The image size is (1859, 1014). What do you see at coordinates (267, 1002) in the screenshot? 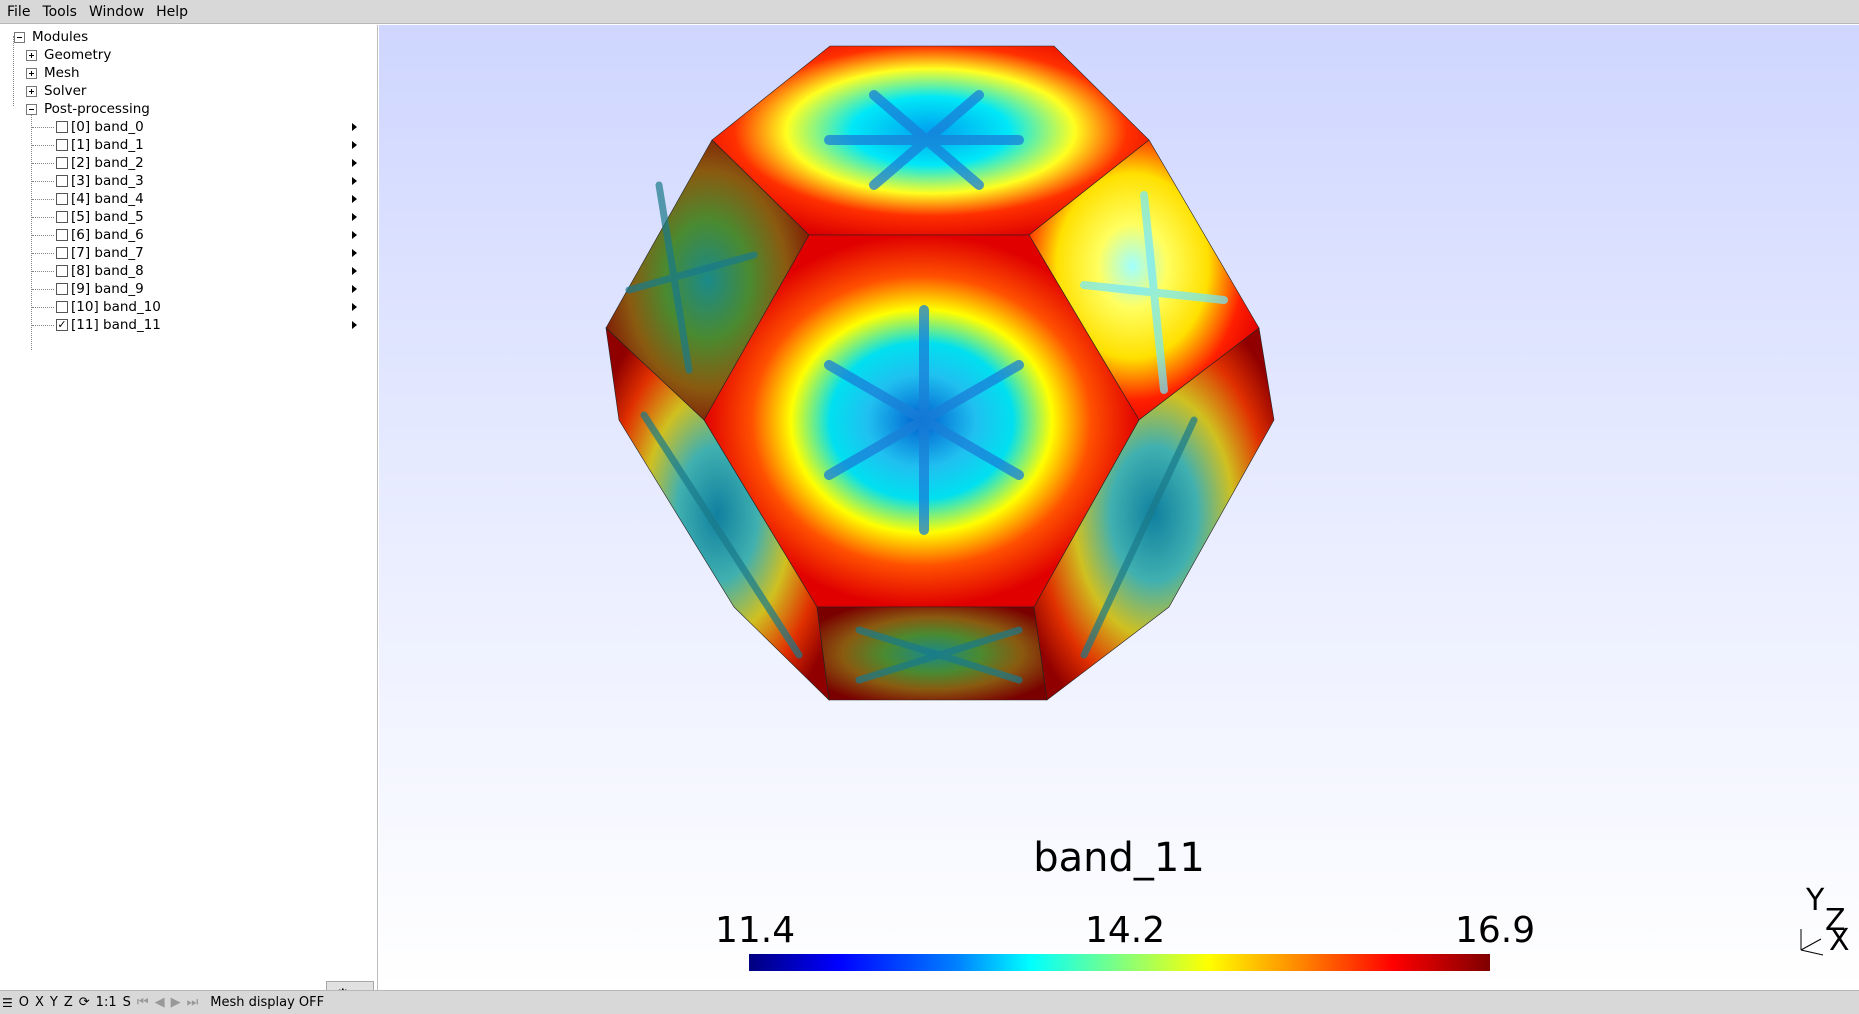
I see `status-message: Mesh display OFF` at bounding box center [267, 1002].